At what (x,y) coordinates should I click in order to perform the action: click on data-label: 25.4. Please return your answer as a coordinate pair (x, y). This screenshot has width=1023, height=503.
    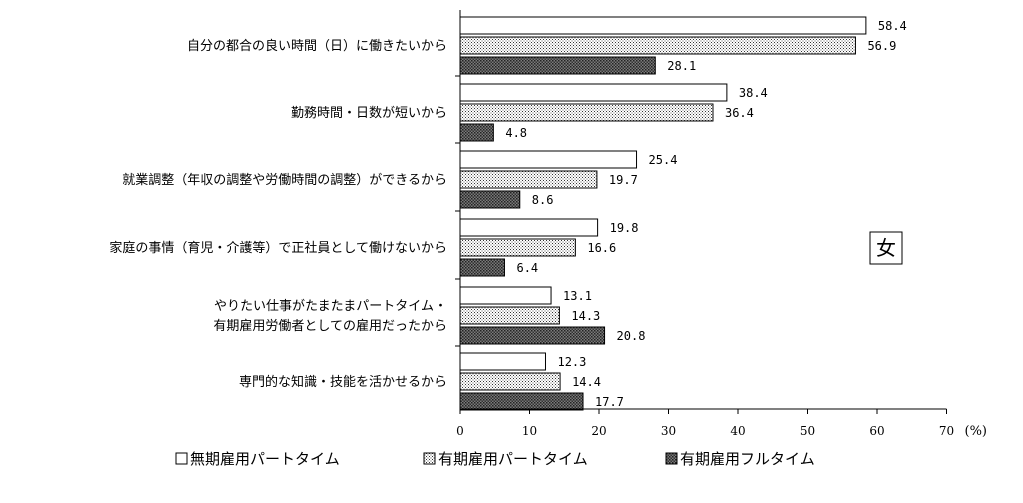
    Looking at the image, I should click on (663, 160).